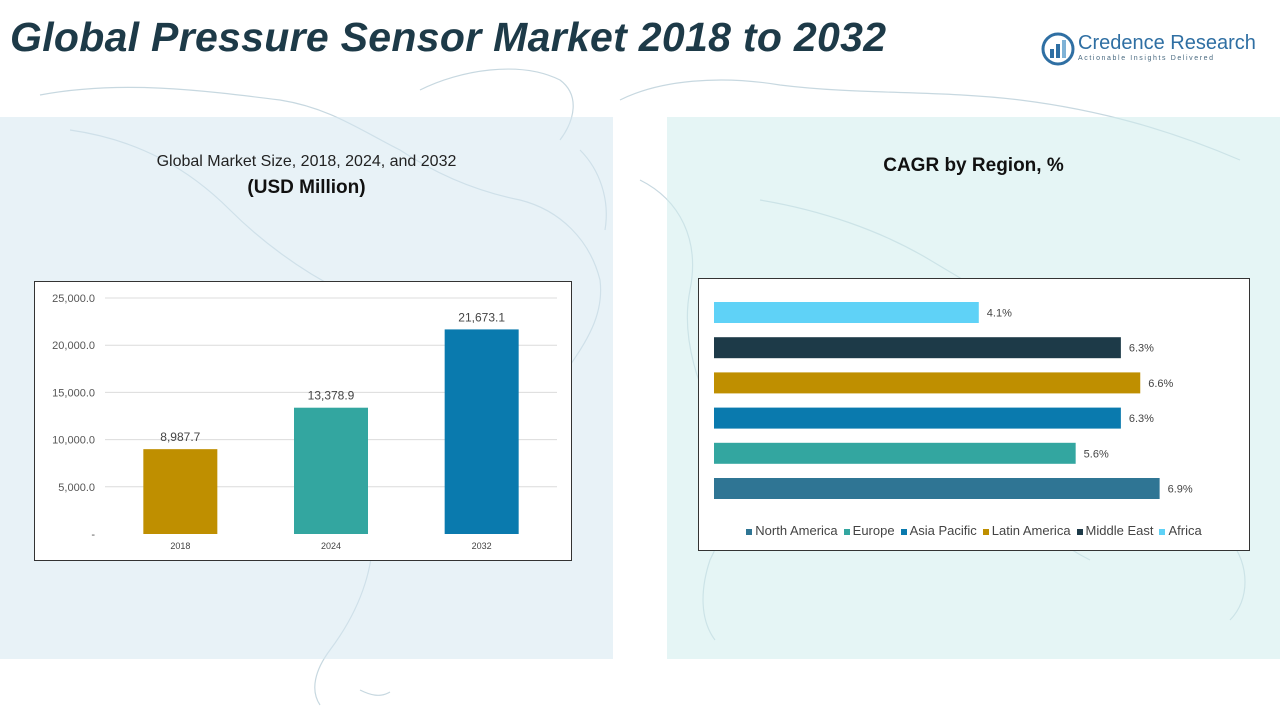 The image size is (1280, 720). Describe the element at coordinates (999, 314) in the screenshot. I see `data-label: 4.1%` at that location.